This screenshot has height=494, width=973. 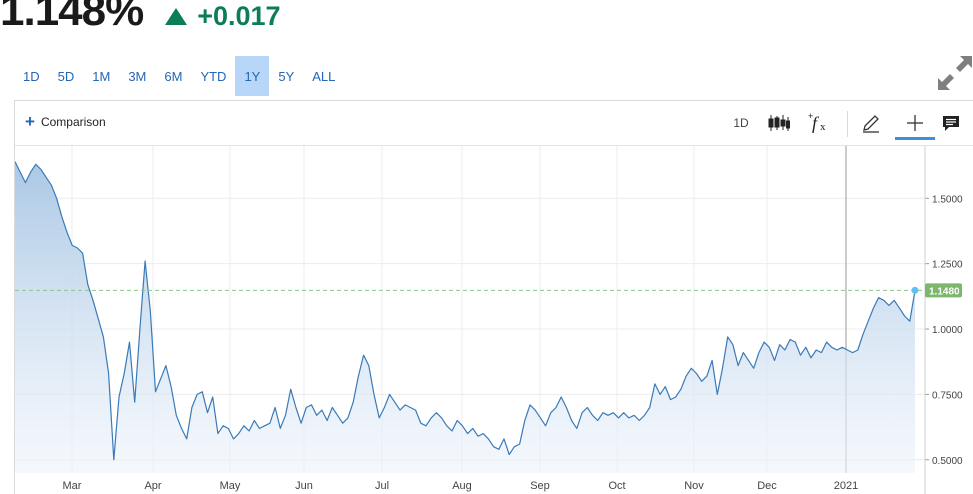 What do you see at coordinates (462, 486) in the screenshot?
I see `x-tick-label: Aug` at bounding box center [462, 486].